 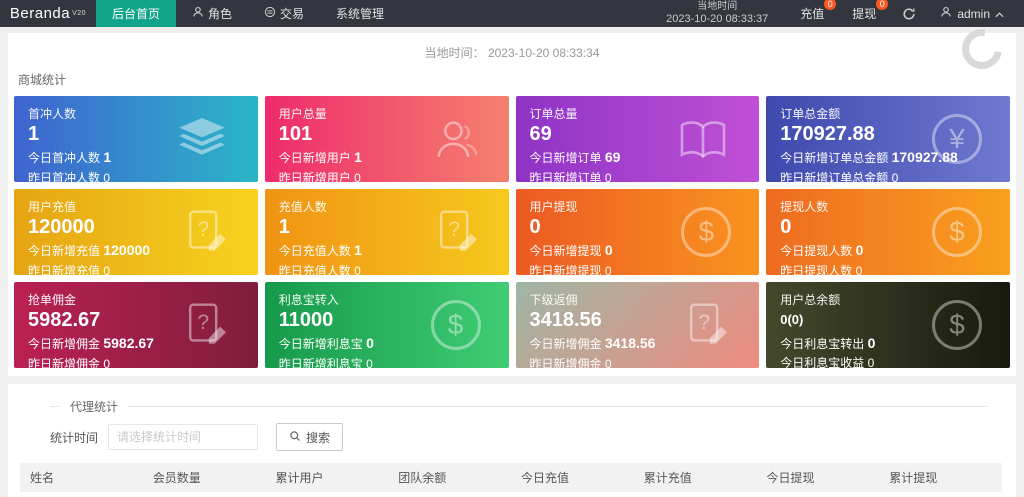 I want to click on agent-filter-form: 统计时间 搜索, so click(x=533, y=437).